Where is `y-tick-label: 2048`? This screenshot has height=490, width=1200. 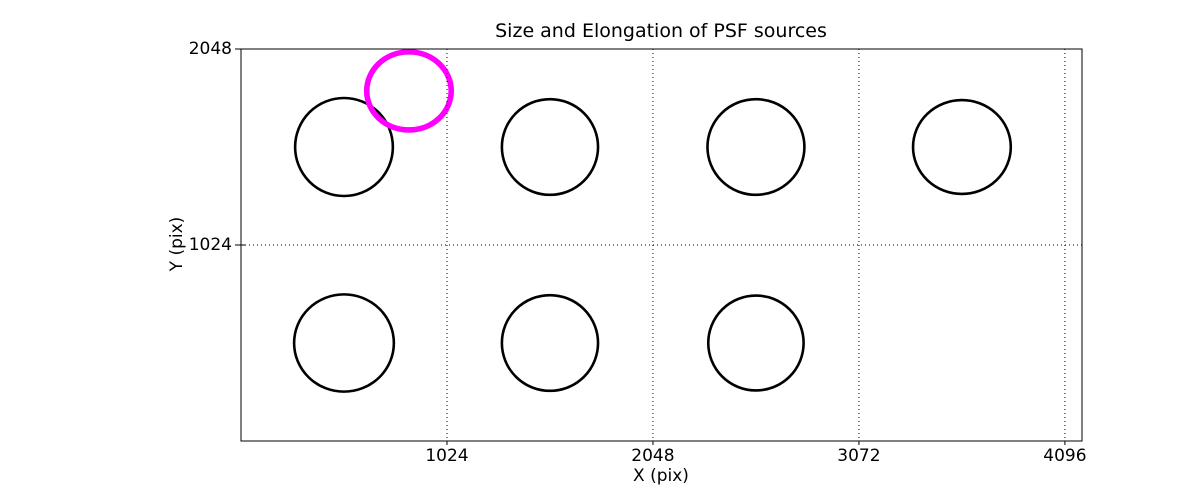 y-tick-label: 2048 is located at coordinates (210, 49).